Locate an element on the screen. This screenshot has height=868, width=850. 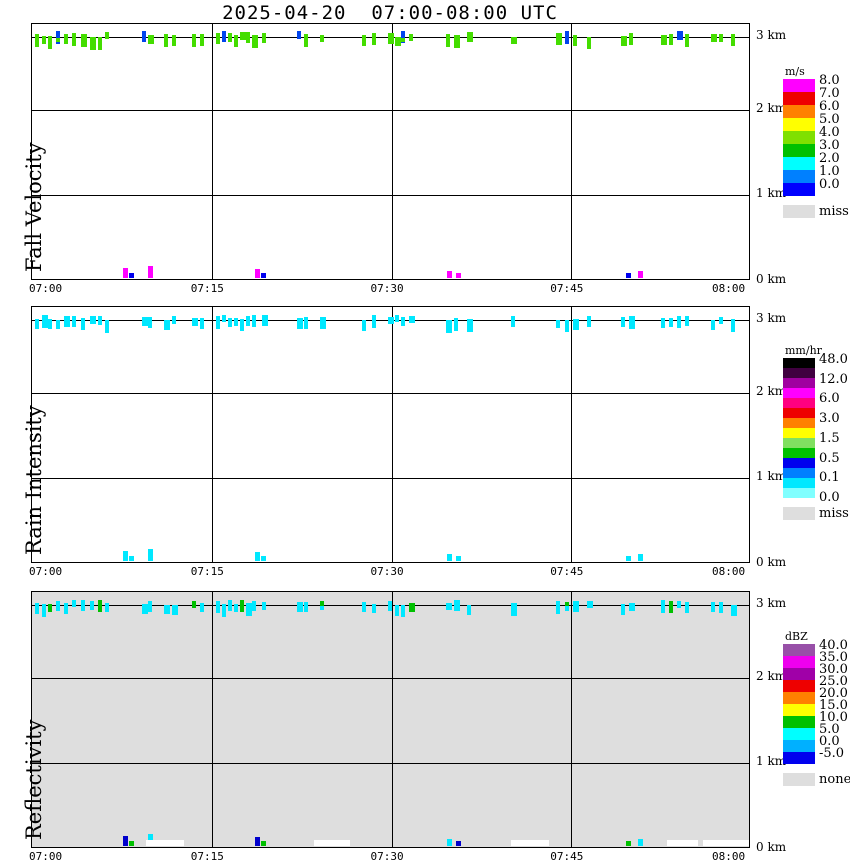
y-axis-tick: 2 km is located at coordinates (771, 390).